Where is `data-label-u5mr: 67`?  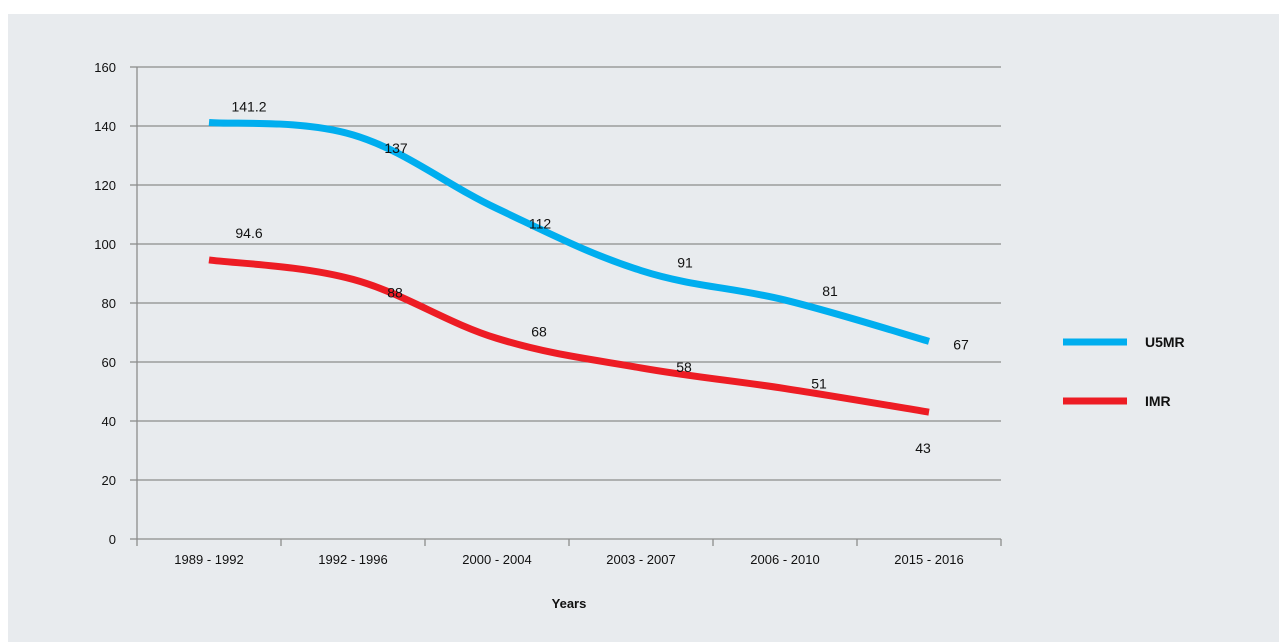 data-label-u5mr: 67 is located at coordinates (961, 344).